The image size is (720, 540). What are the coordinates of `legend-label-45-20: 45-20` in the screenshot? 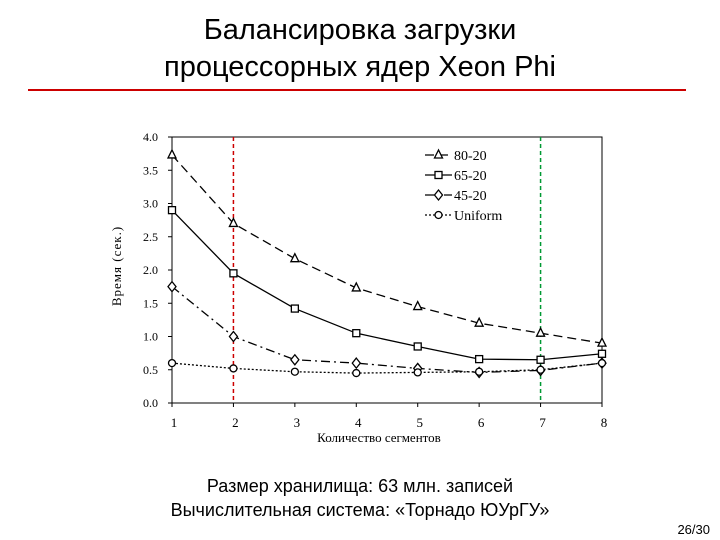 It's located at (470, 196).